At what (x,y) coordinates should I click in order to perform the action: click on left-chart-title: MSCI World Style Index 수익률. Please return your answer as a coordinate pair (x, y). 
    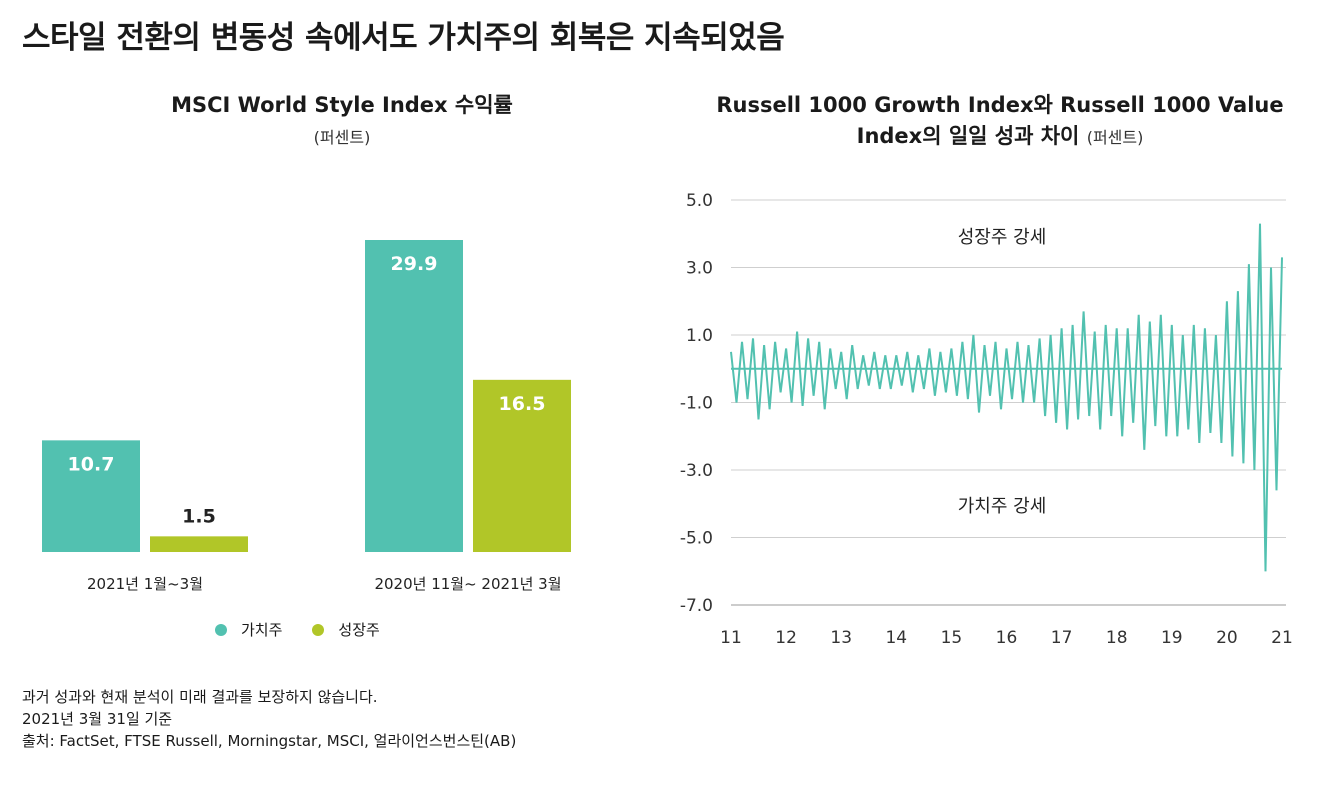
    Looking at the image, I should click on (342, 105).